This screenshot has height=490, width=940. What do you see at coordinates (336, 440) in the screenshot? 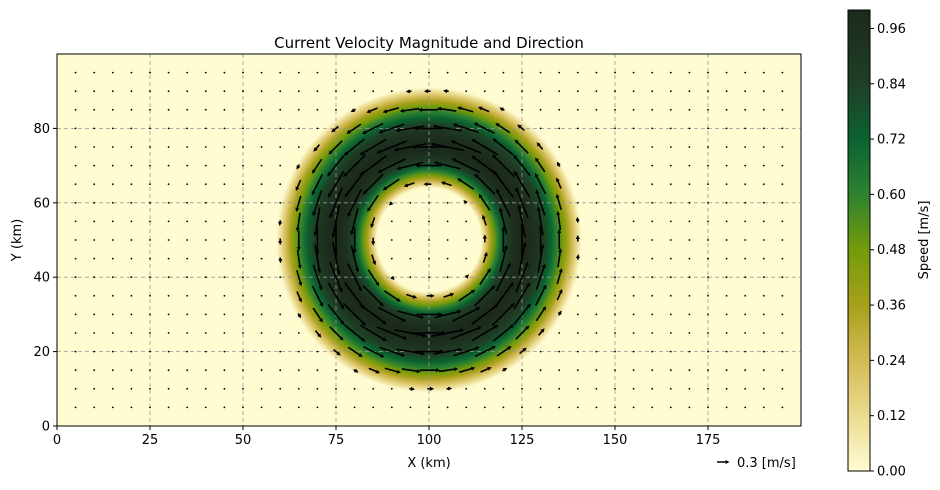
I see `x-tick-label: 75` at bounding box center [336, 440].